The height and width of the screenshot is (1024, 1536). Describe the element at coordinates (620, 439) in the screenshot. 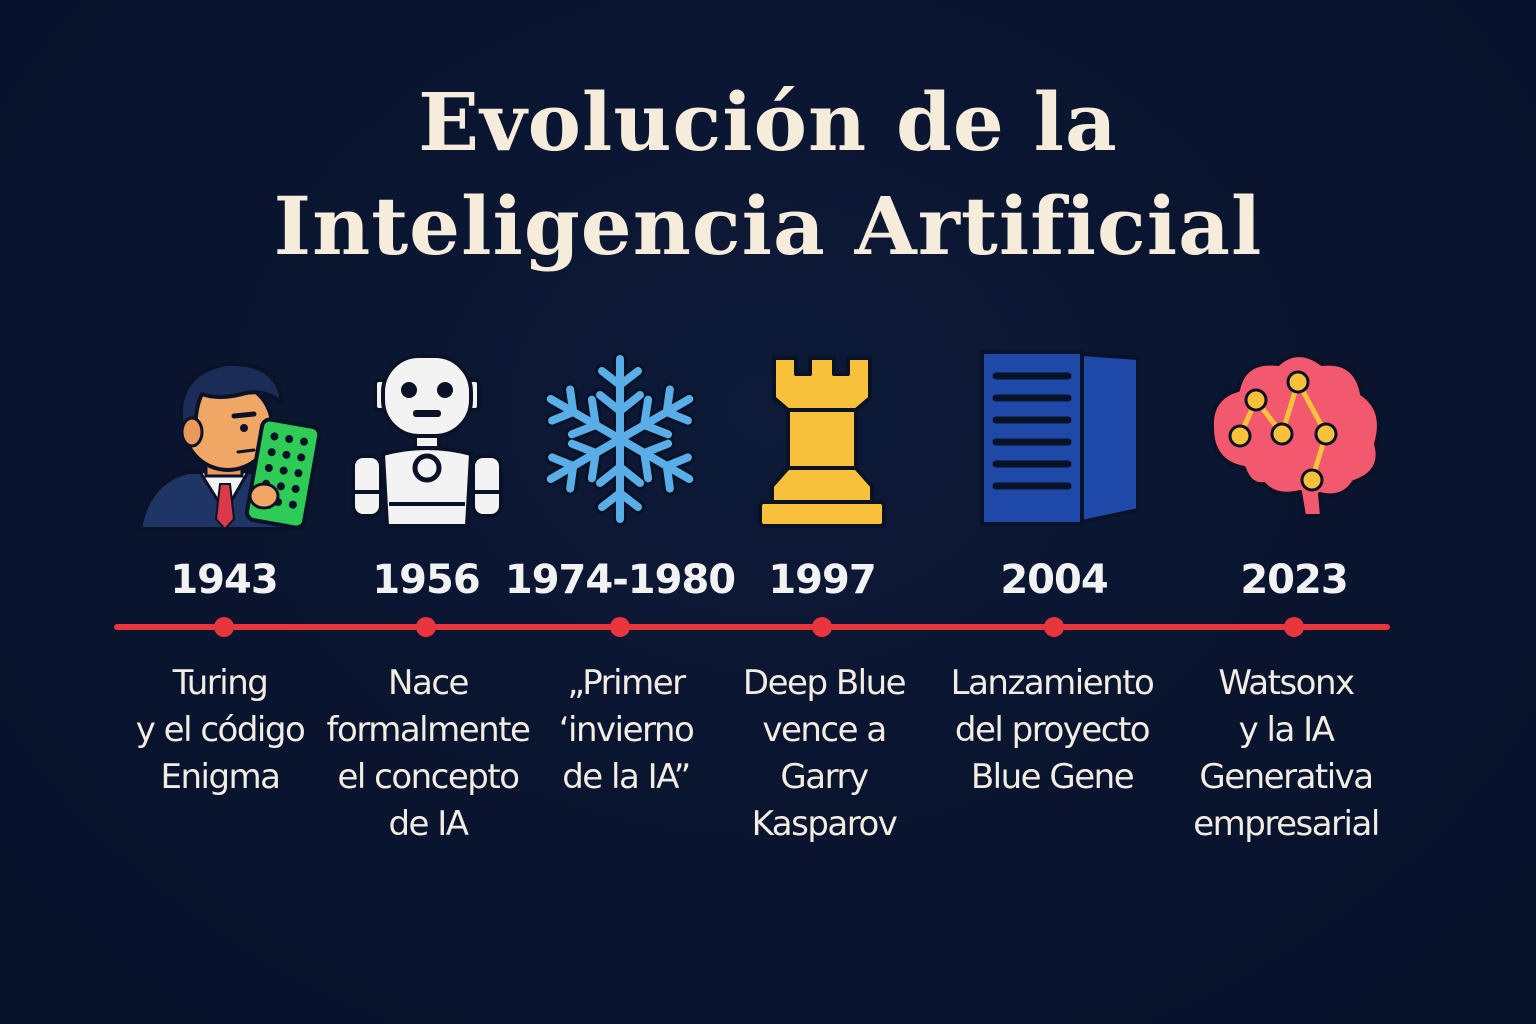

I see `snowflake-icon` at that location.